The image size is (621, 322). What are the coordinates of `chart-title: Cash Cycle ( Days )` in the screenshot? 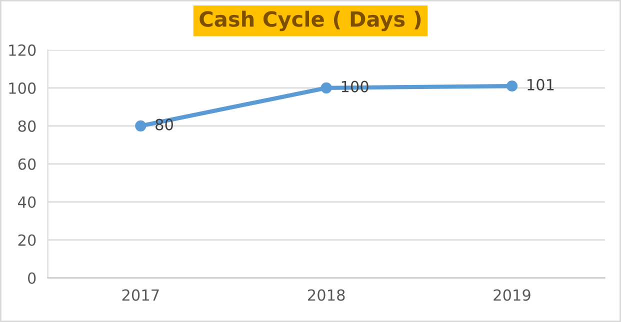 It's located at (310, 21).